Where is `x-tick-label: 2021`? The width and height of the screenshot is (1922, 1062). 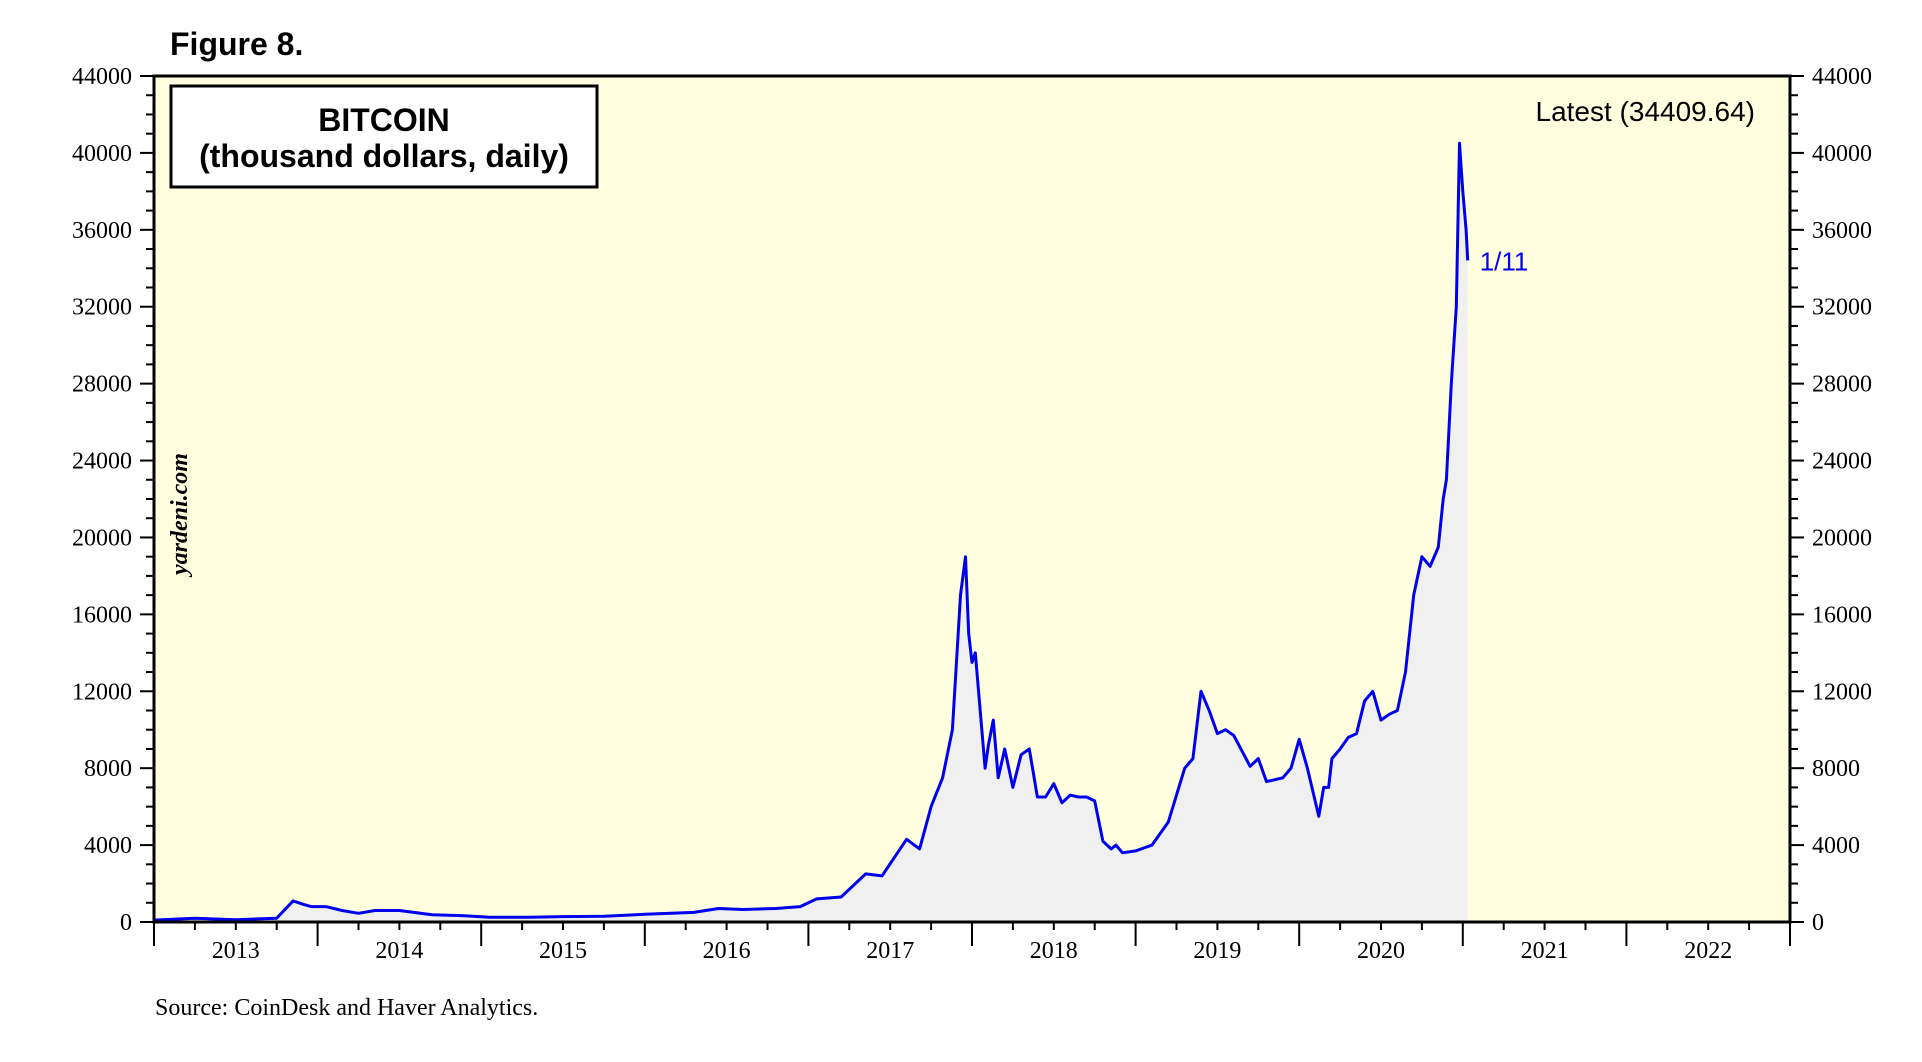 x-tick-label: 2021 is located at coordinates (1545, 951).